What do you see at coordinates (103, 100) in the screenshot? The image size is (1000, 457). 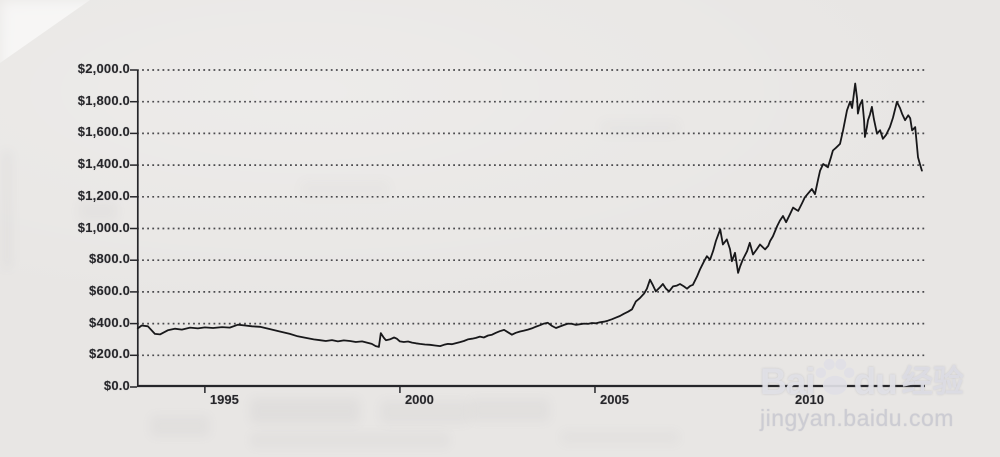 I see `y-axis-tick-label: $1,800.0` at bounding box center [103, 100].